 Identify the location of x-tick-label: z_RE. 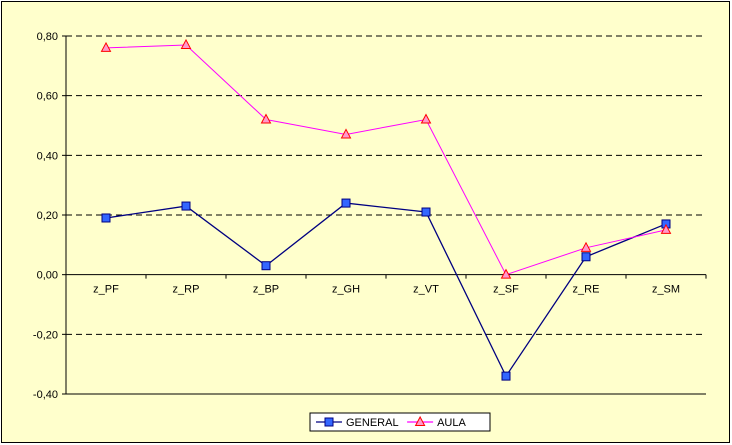
(586, 290).